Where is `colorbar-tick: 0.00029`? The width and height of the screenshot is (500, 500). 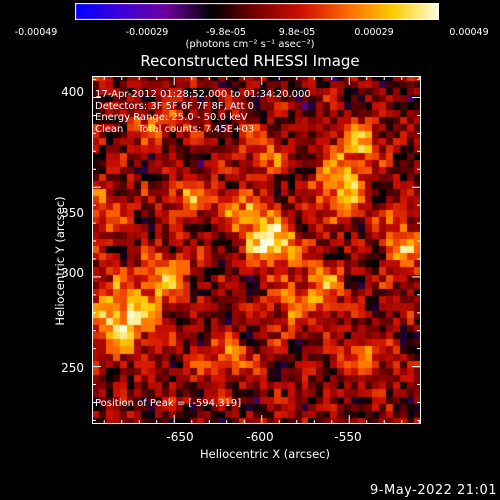 colorbar-tick: 0.00029 is located at coordinates (374, 32).